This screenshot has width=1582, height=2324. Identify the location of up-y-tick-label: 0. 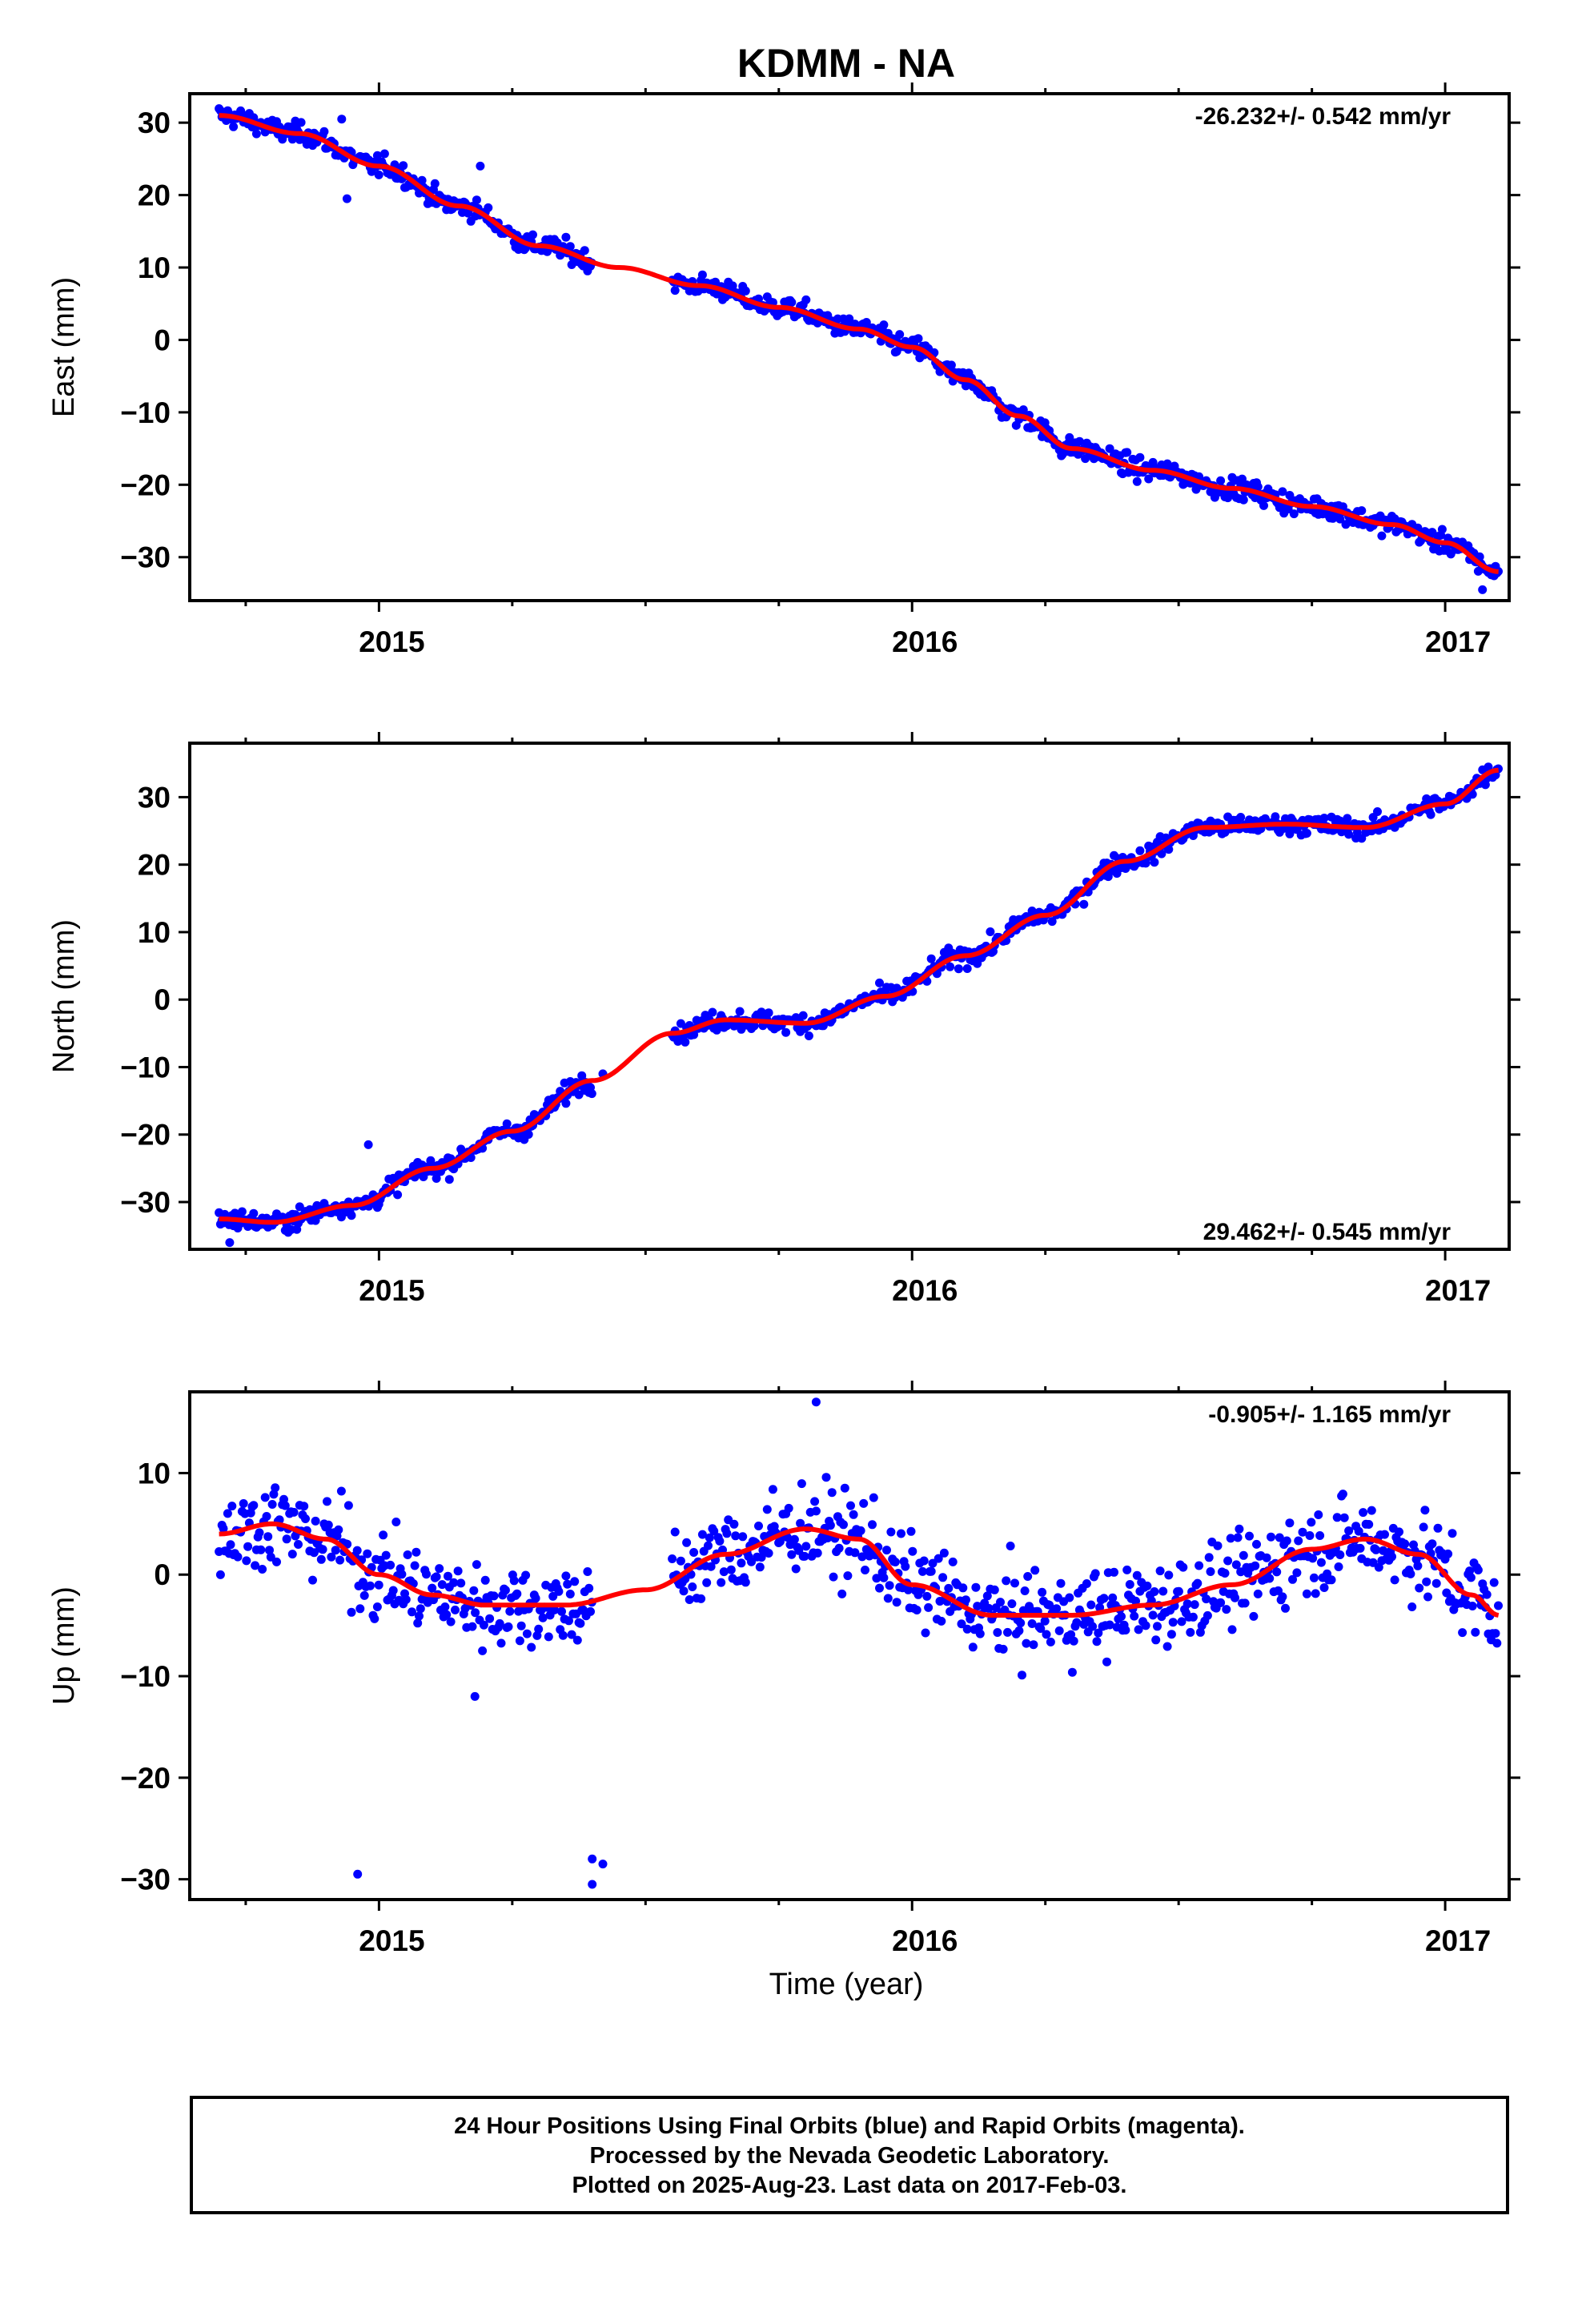
(162, 1574).